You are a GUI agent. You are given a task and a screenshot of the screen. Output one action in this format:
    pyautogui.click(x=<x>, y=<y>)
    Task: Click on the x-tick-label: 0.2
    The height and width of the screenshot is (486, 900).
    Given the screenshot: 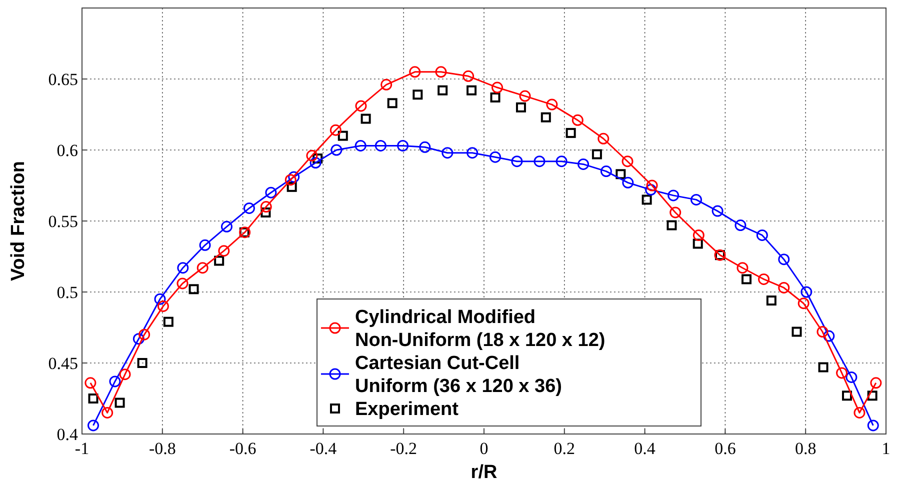 What is the action you would take?
    pyautogui.click(x=565, y=448)
    